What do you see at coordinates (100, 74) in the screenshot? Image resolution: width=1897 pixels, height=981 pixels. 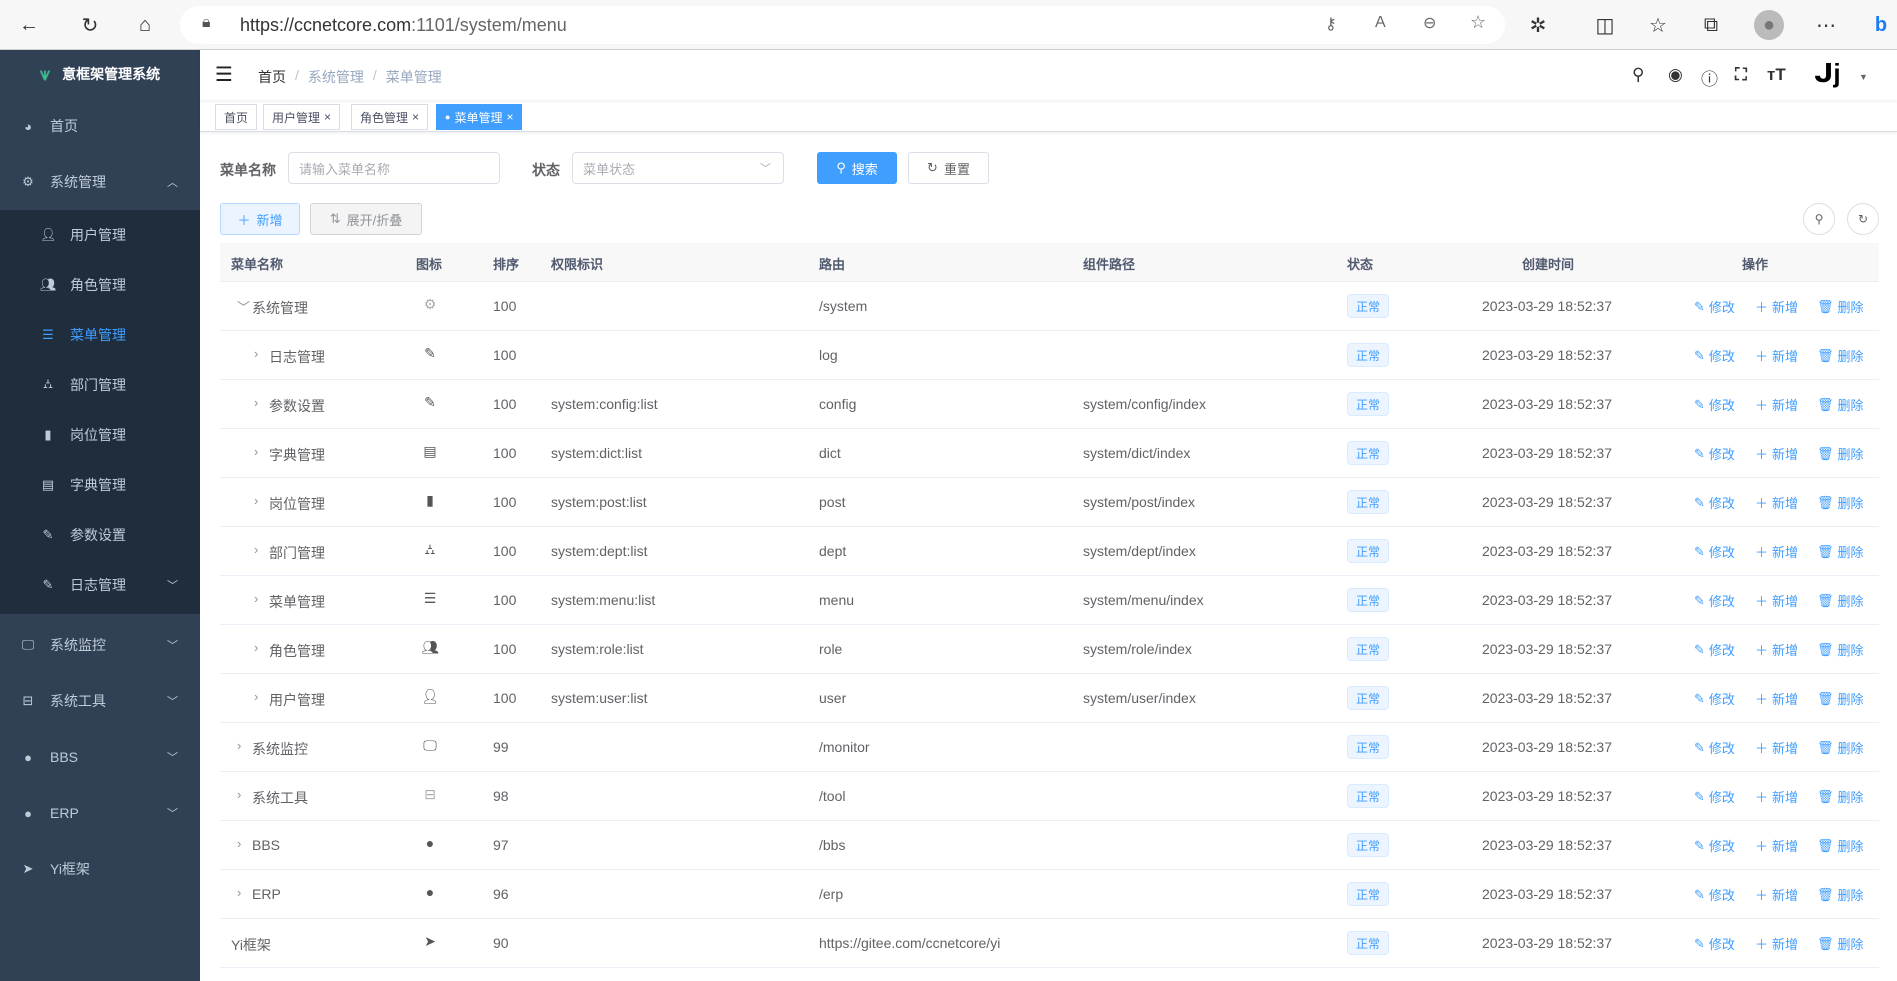 I see `logo: ⩛ 意框架管理系统` at bounding box center [100, 74].